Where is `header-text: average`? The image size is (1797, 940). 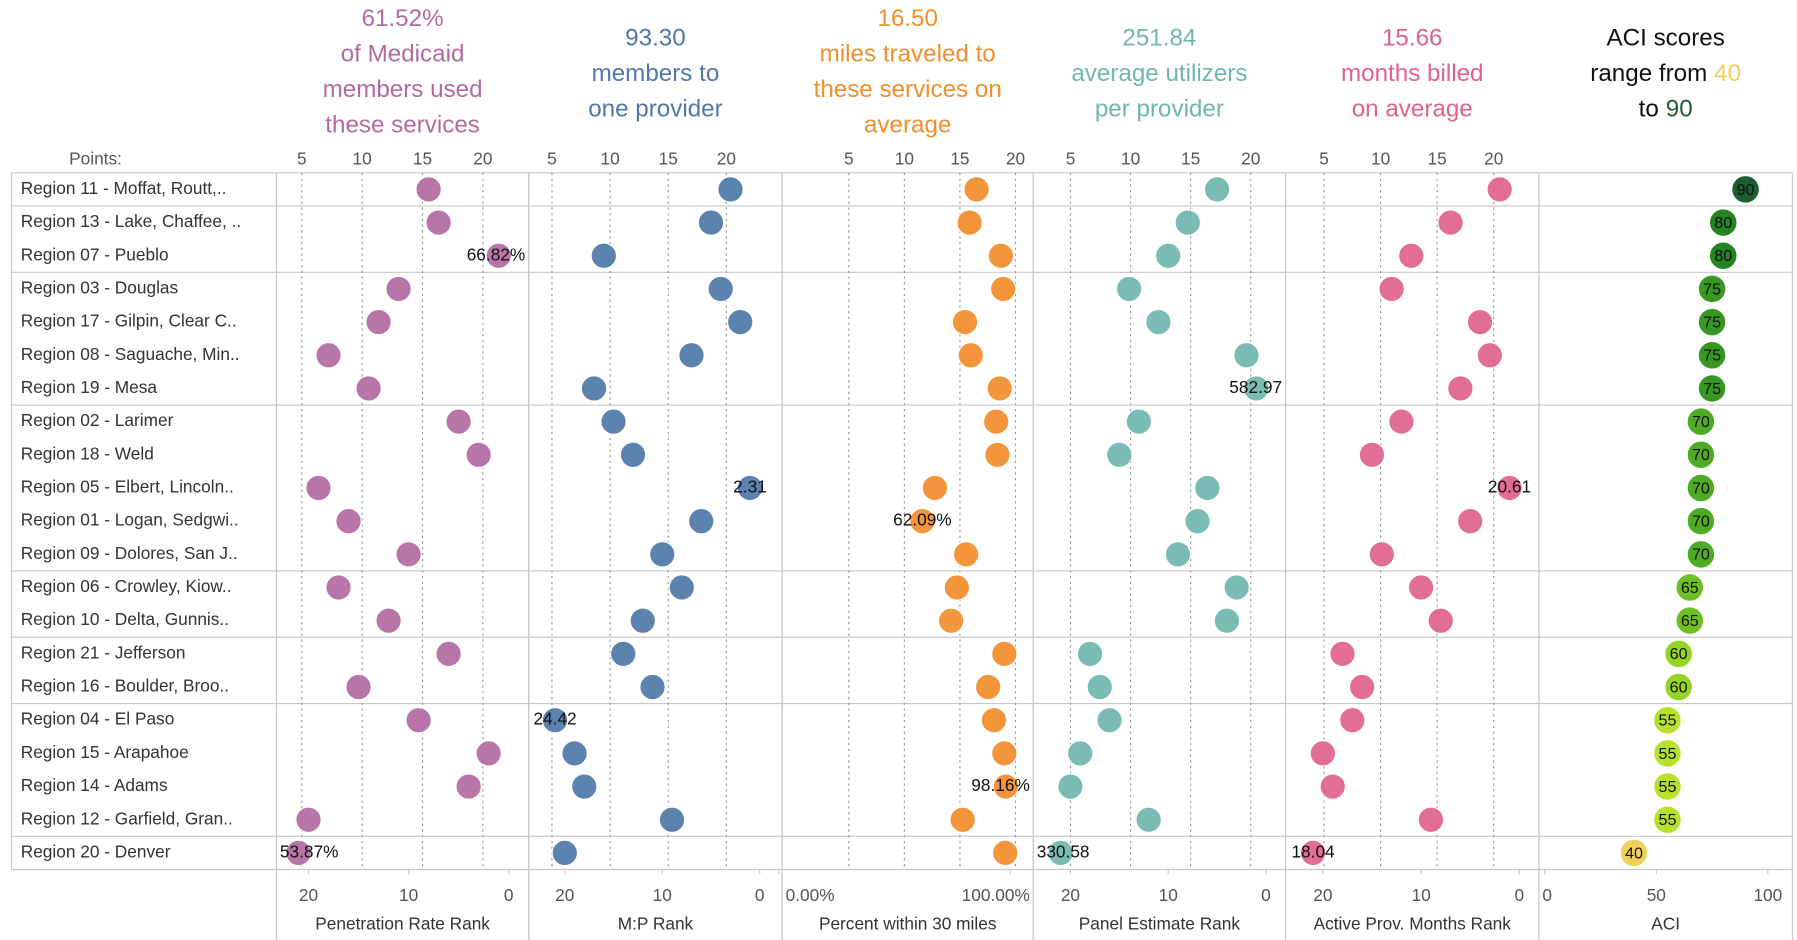 header-text: average is located at coordinates (907, 125).